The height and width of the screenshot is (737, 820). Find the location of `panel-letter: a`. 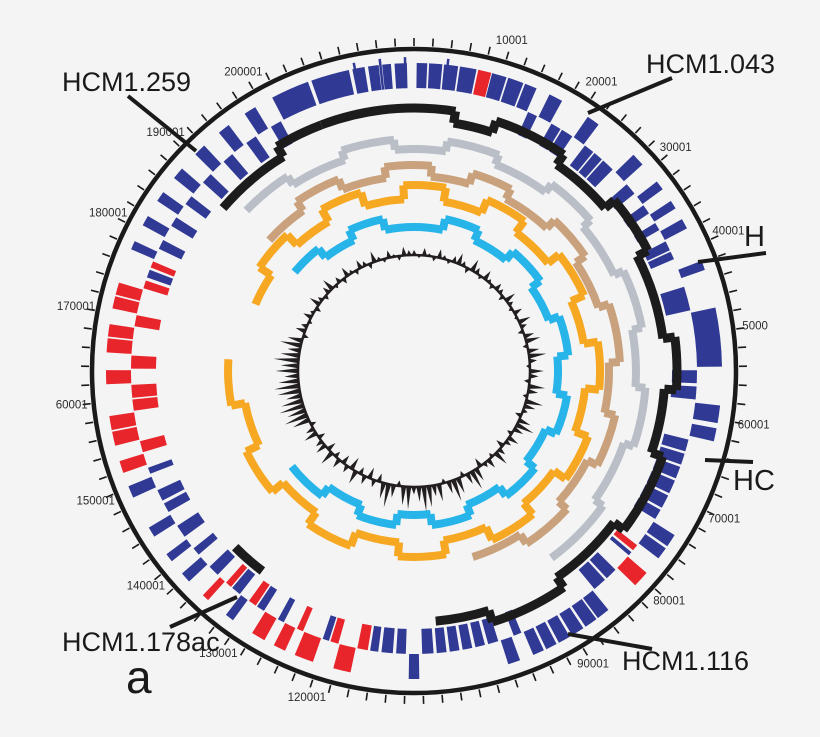

panel-letter: a is located at coordinates (139, 677).